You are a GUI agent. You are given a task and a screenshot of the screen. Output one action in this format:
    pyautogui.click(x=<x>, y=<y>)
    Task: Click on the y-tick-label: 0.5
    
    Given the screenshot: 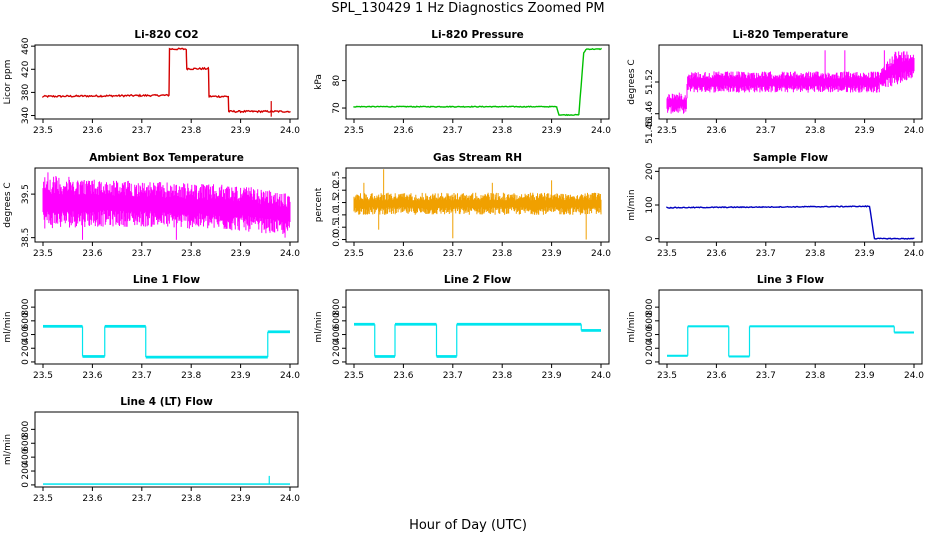 What is the action you would take?
    pyautogui.click(x=337, y=227)
    